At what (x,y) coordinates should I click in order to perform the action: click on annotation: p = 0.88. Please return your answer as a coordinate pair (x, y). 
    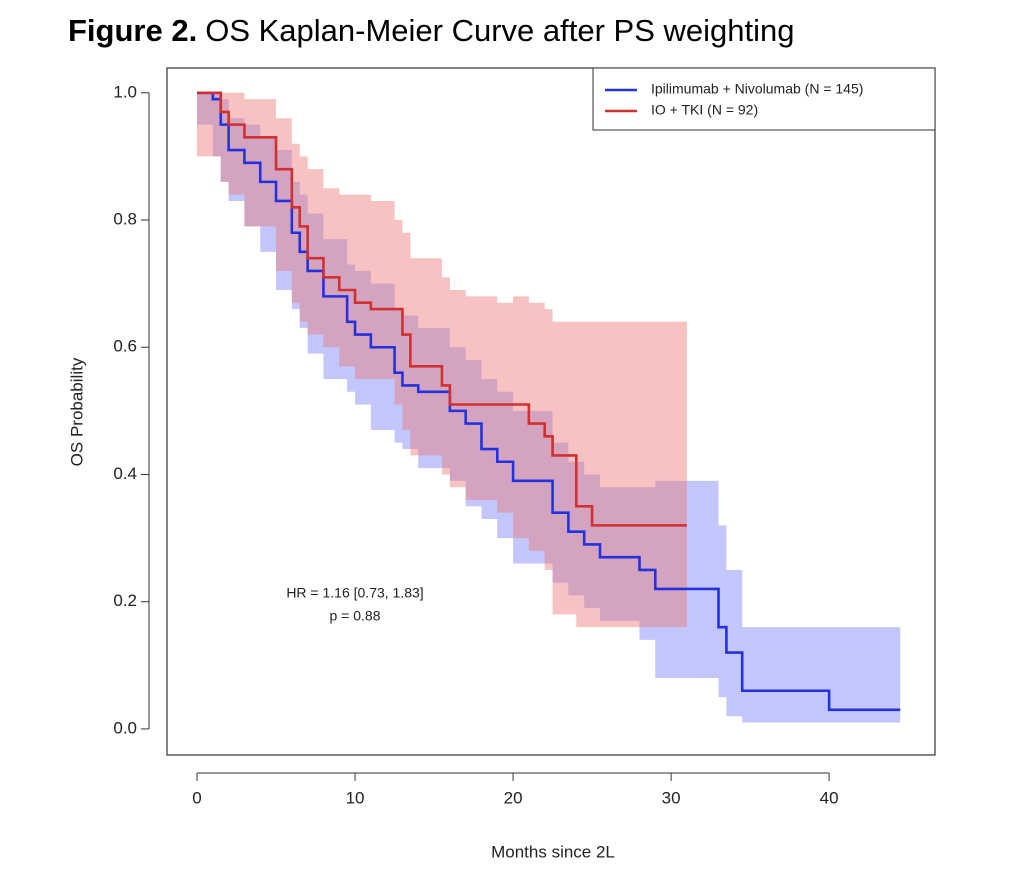
    Looking at the image, I should click on (355, 616).